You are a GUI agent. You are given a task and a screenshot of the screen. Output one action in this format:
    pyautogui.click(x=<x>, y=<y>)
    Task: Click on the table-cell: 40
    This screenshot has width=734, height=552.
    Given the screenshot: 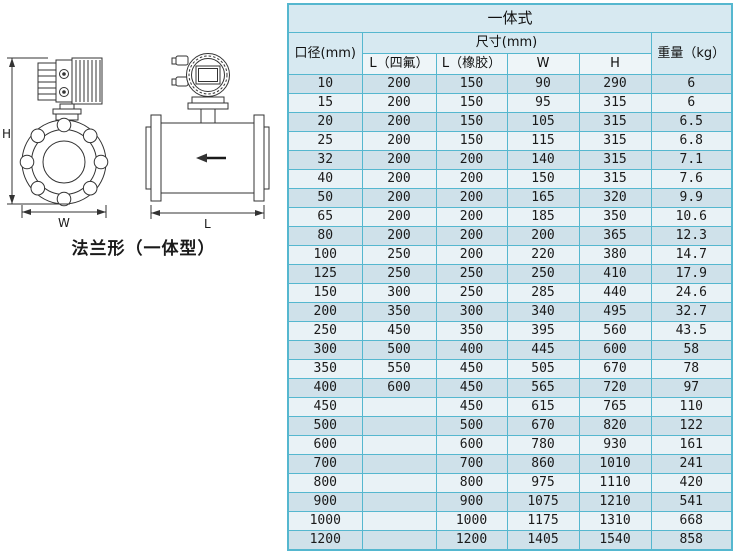 What is the action you would take?
    pyautogui.click(x=325, y=179)
    